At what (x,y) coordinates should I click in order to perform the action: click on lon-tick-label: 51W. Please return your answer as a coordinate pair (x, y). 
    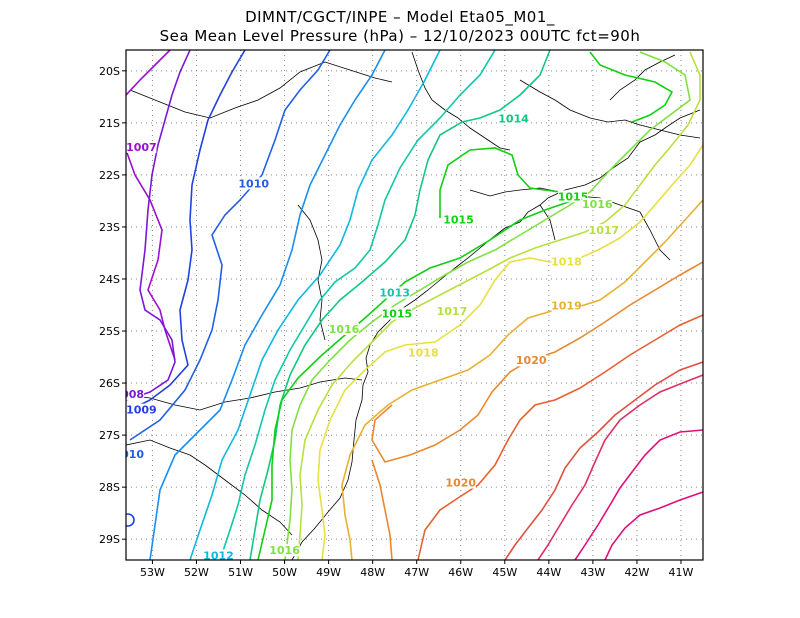
    Looking at the image, I should click on (240, 572).